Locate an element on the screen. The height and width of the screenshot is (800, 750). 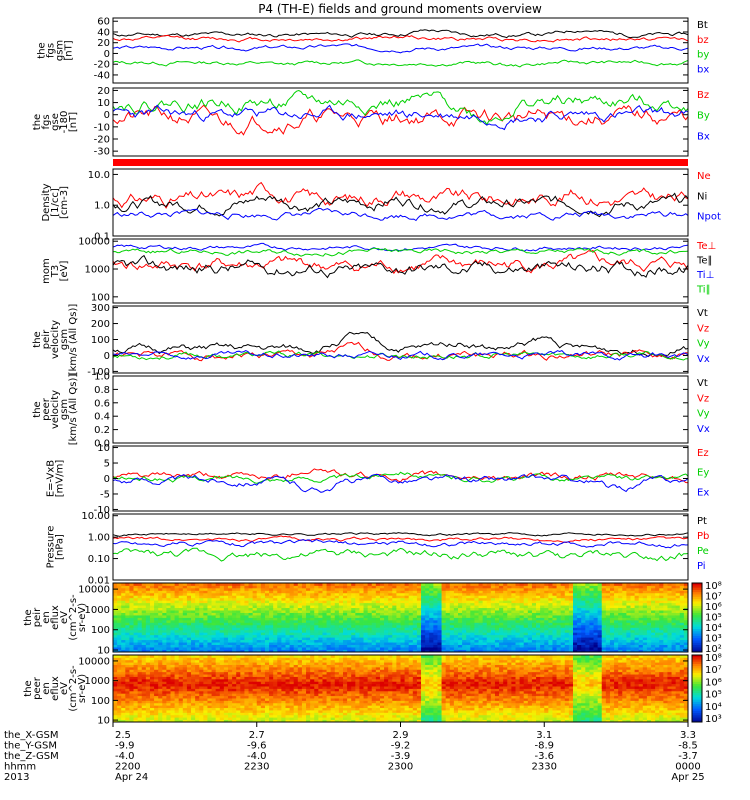
y-axis-label: fgs is located at coordinates (51, 50).